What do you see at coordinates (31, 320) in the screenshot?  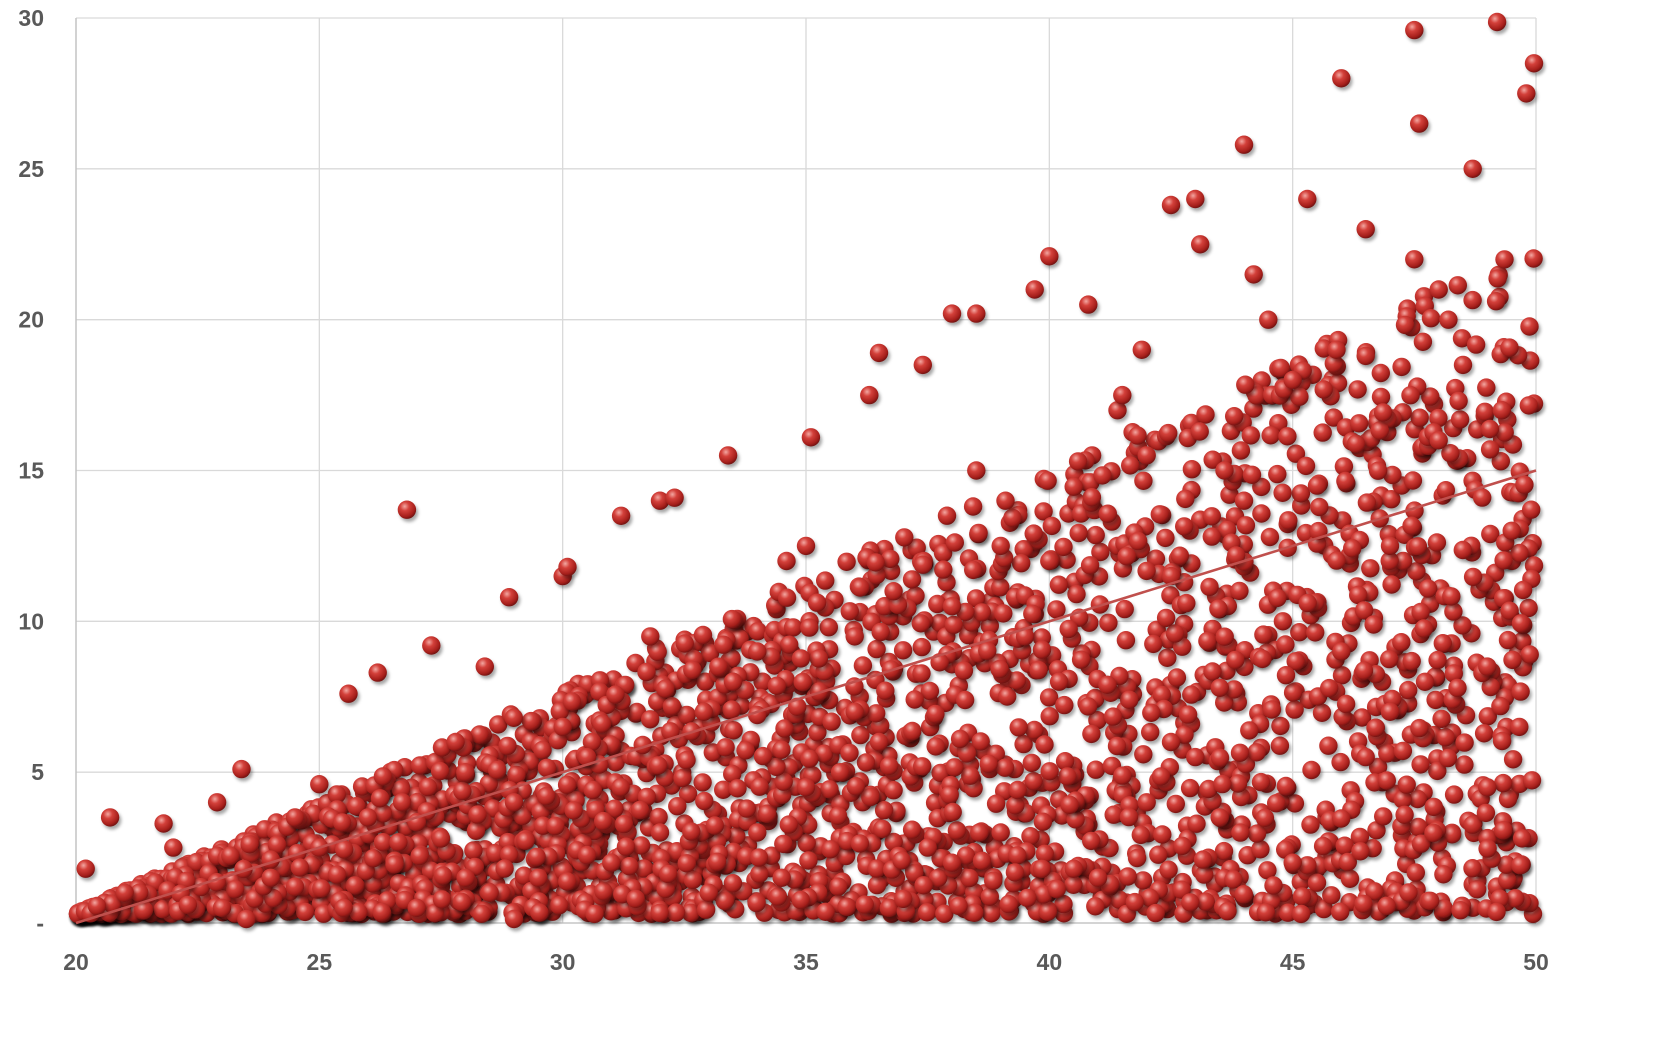 I see `y-tick-label: 20` at bounding box center [31, 320].